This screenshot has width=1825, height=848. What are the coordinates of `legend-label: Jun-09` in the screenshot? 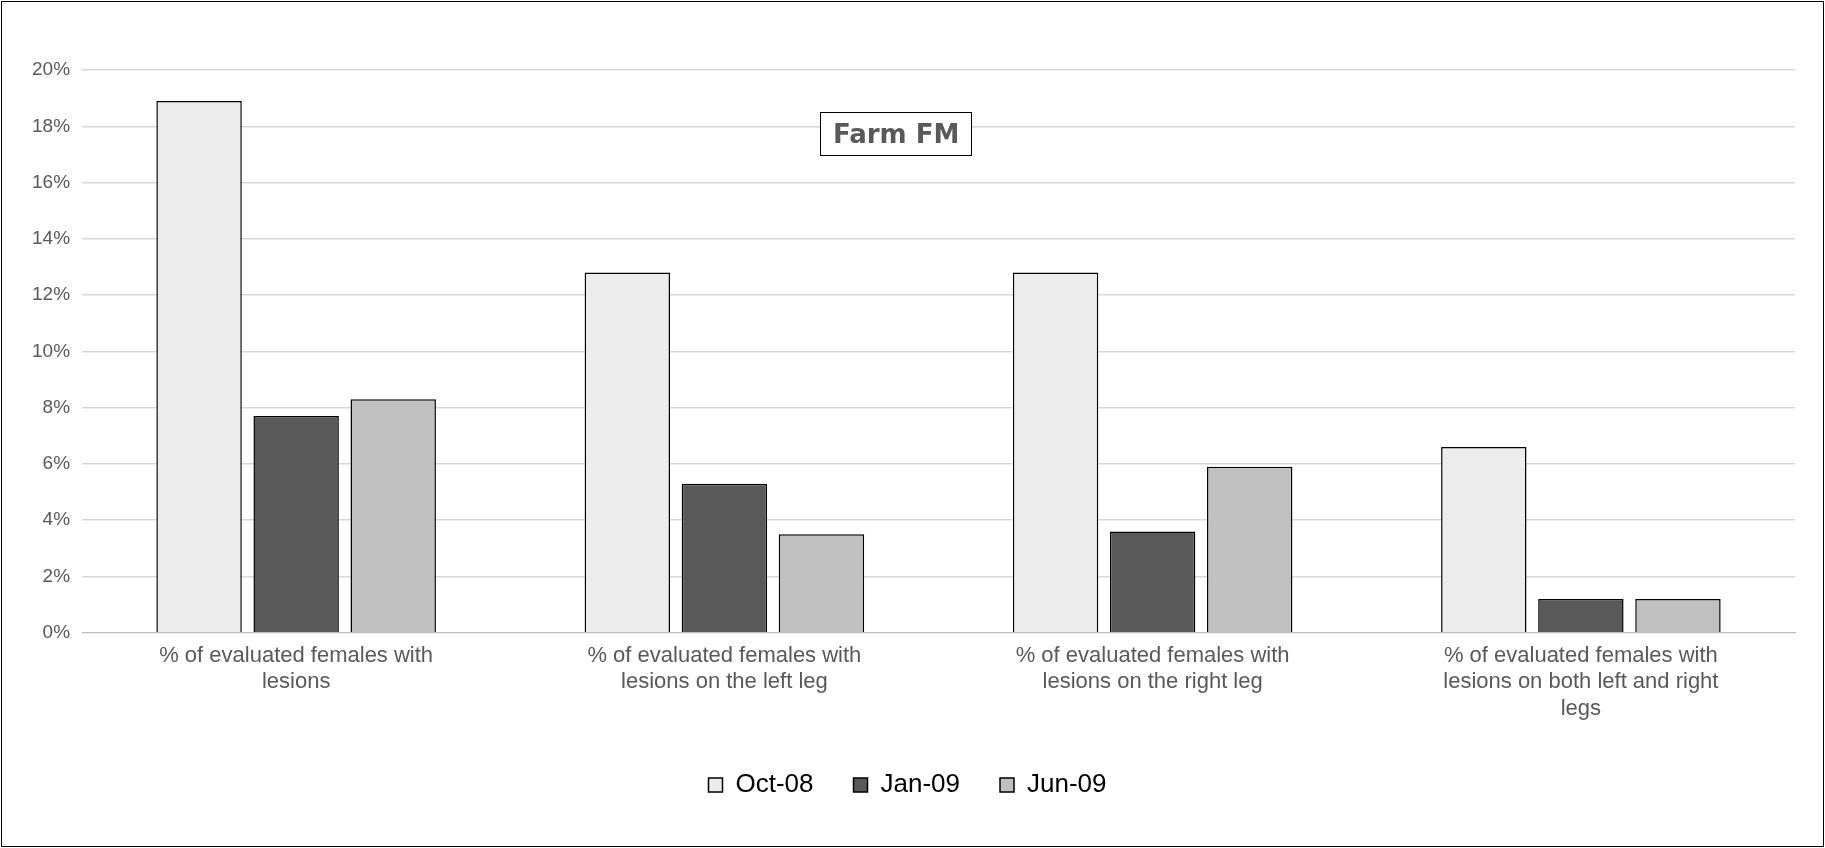 It's located at (1067, 783).